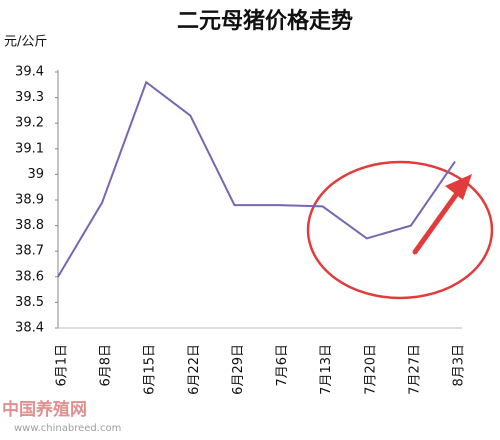 This screenshot has width=500, height=440. Describe the element at coordinates (29, 302) in the screenshot. I see `y-tick-label: 38.5` at that location.